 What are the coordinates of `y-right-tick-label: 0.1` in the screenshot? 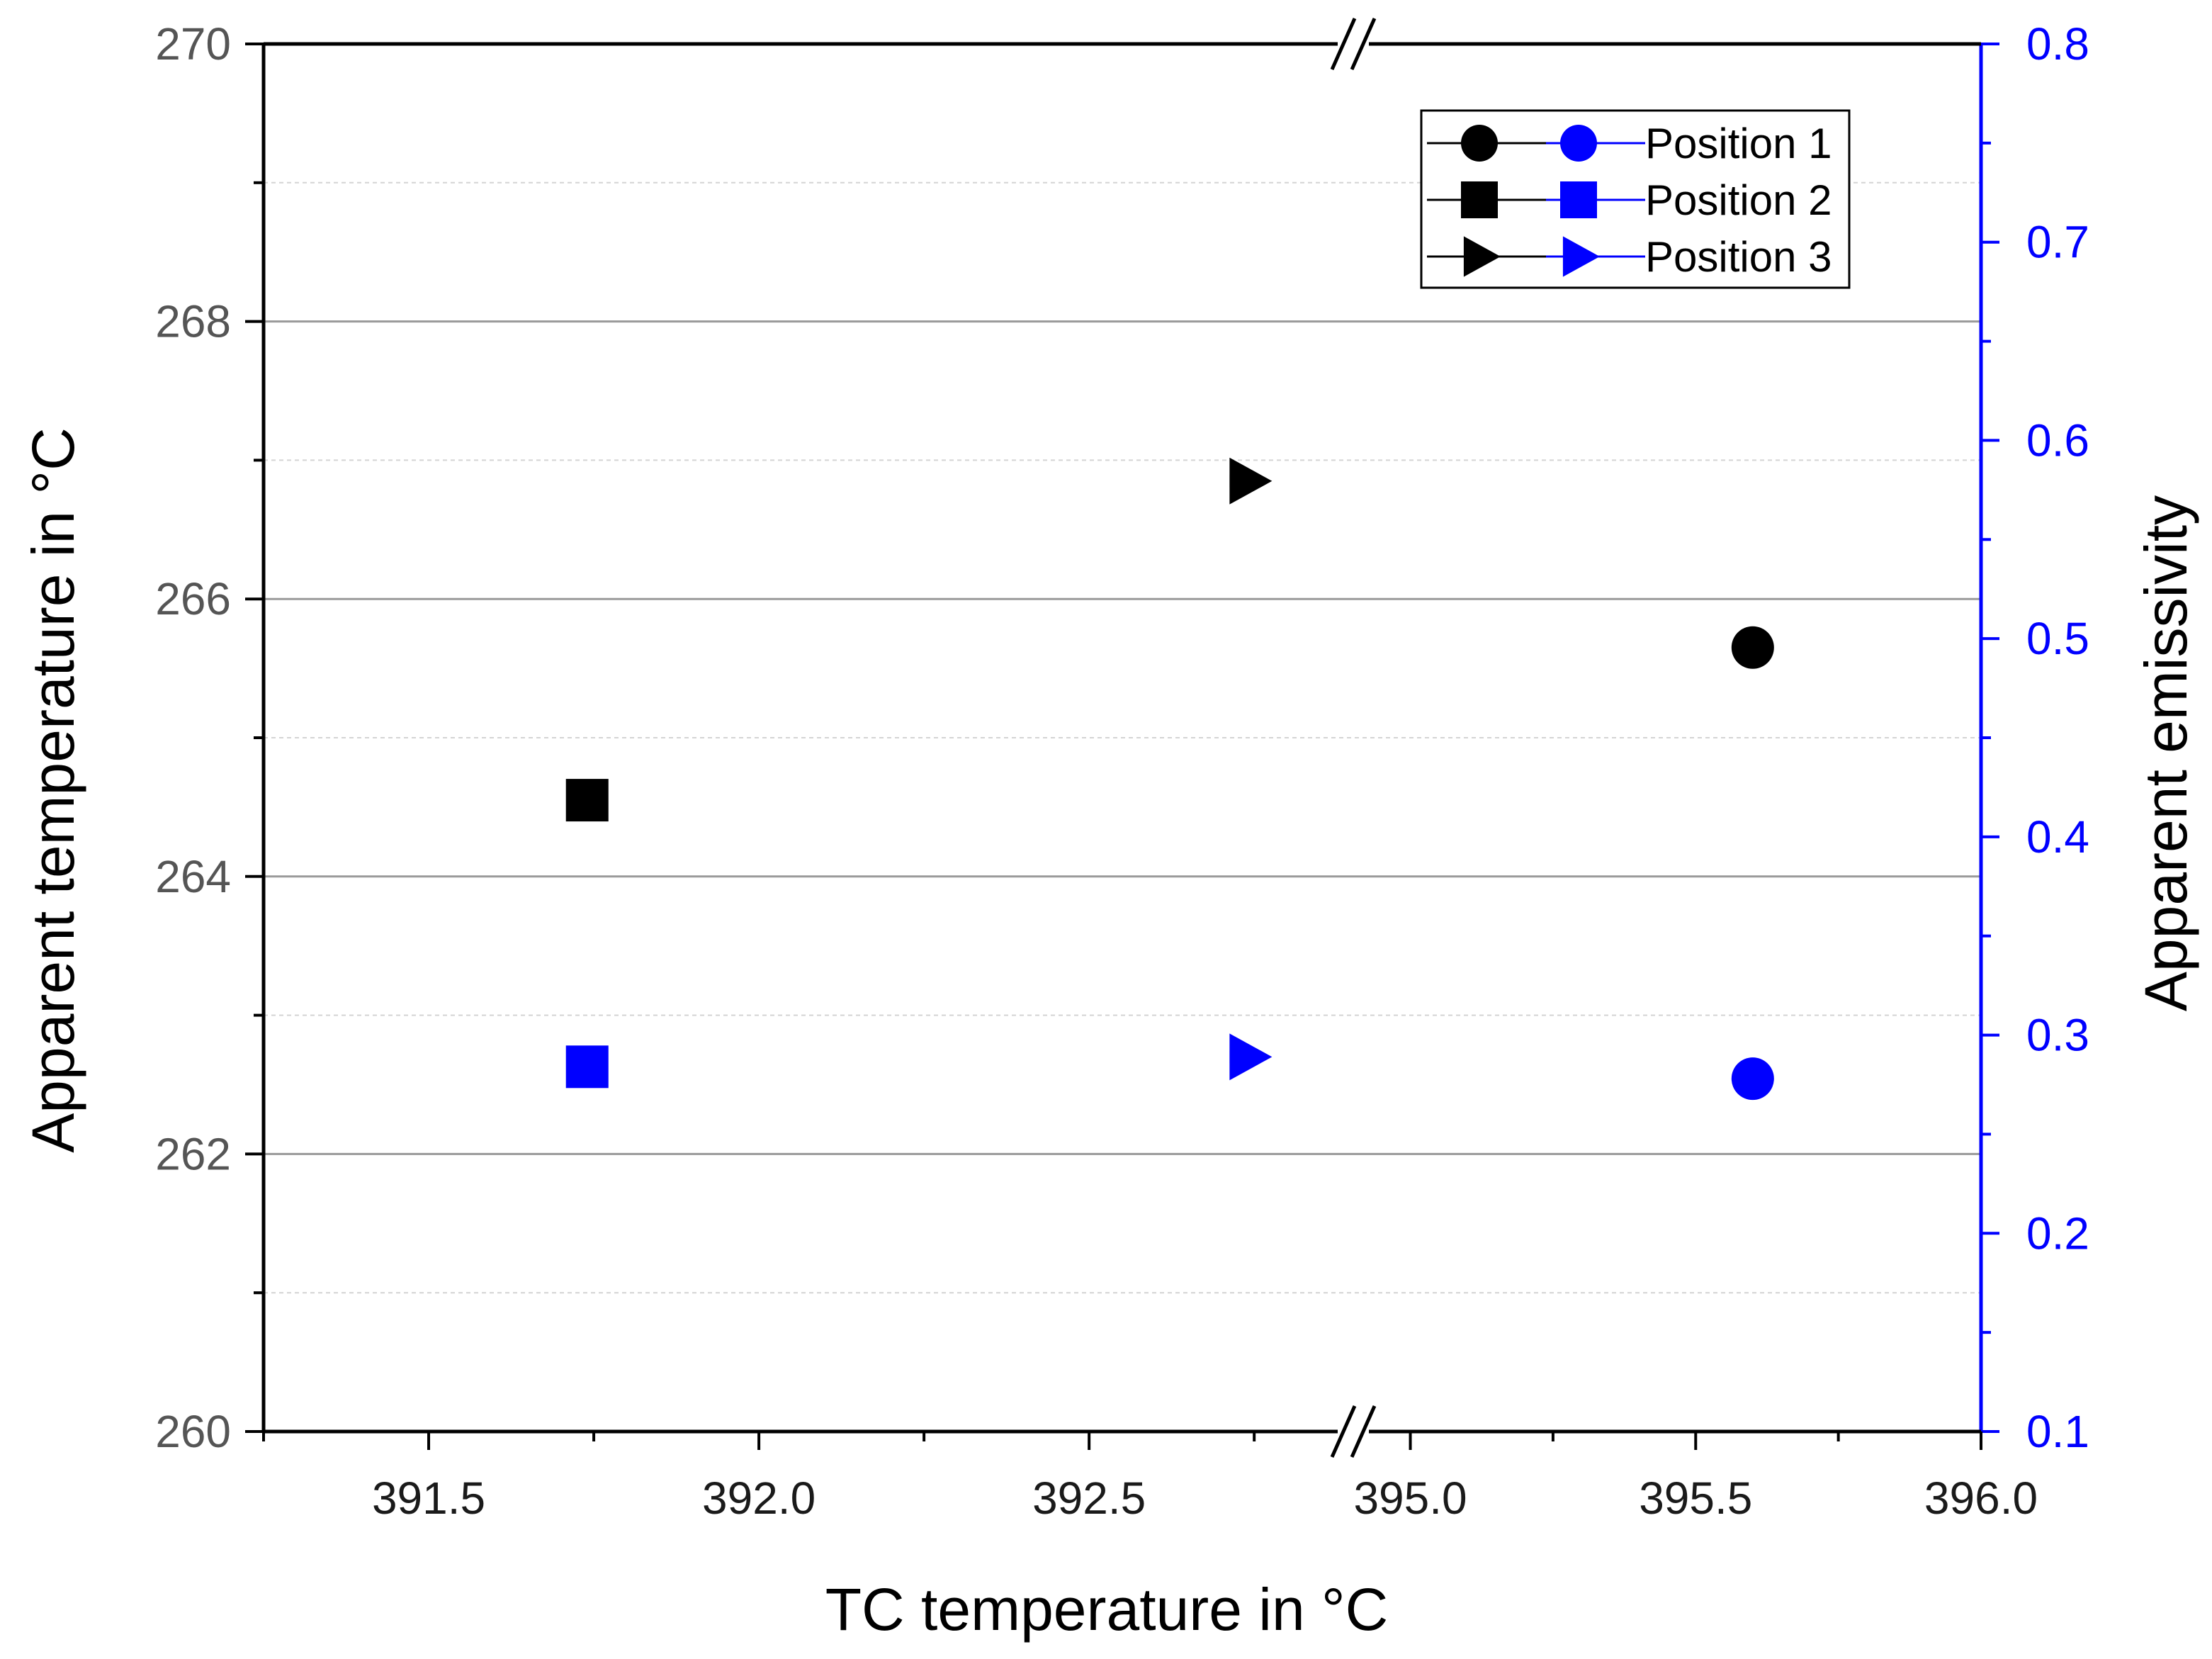 It's located at (2057, 1431).